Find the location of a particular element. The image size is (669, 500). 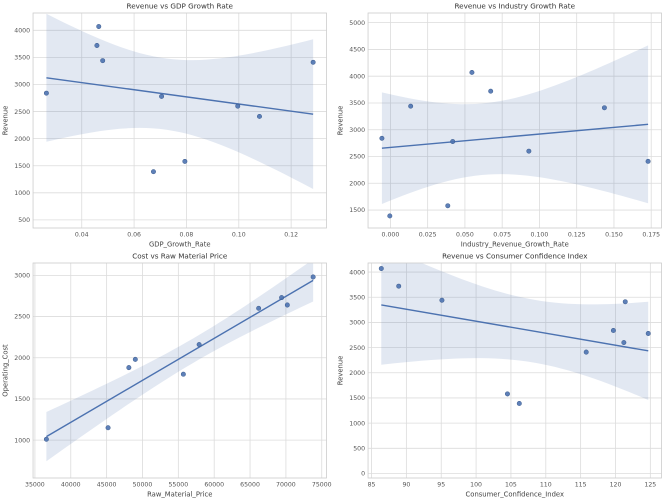

svg-text: 3500 is located at coordinates (22, 58).